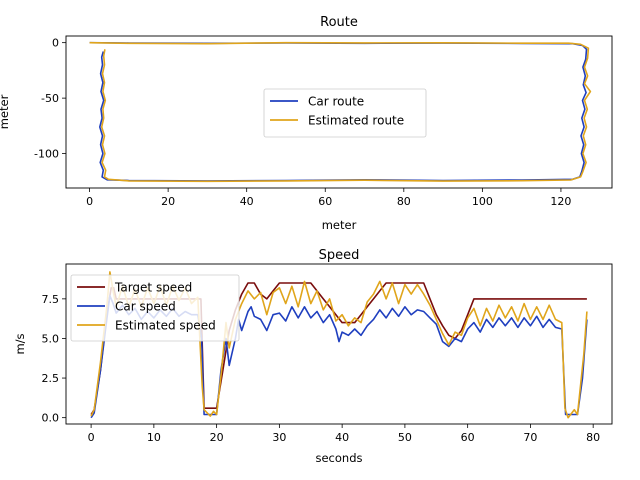 The image size is (640, 480). I want to click on chart-title: Speed, so click(339, 255).